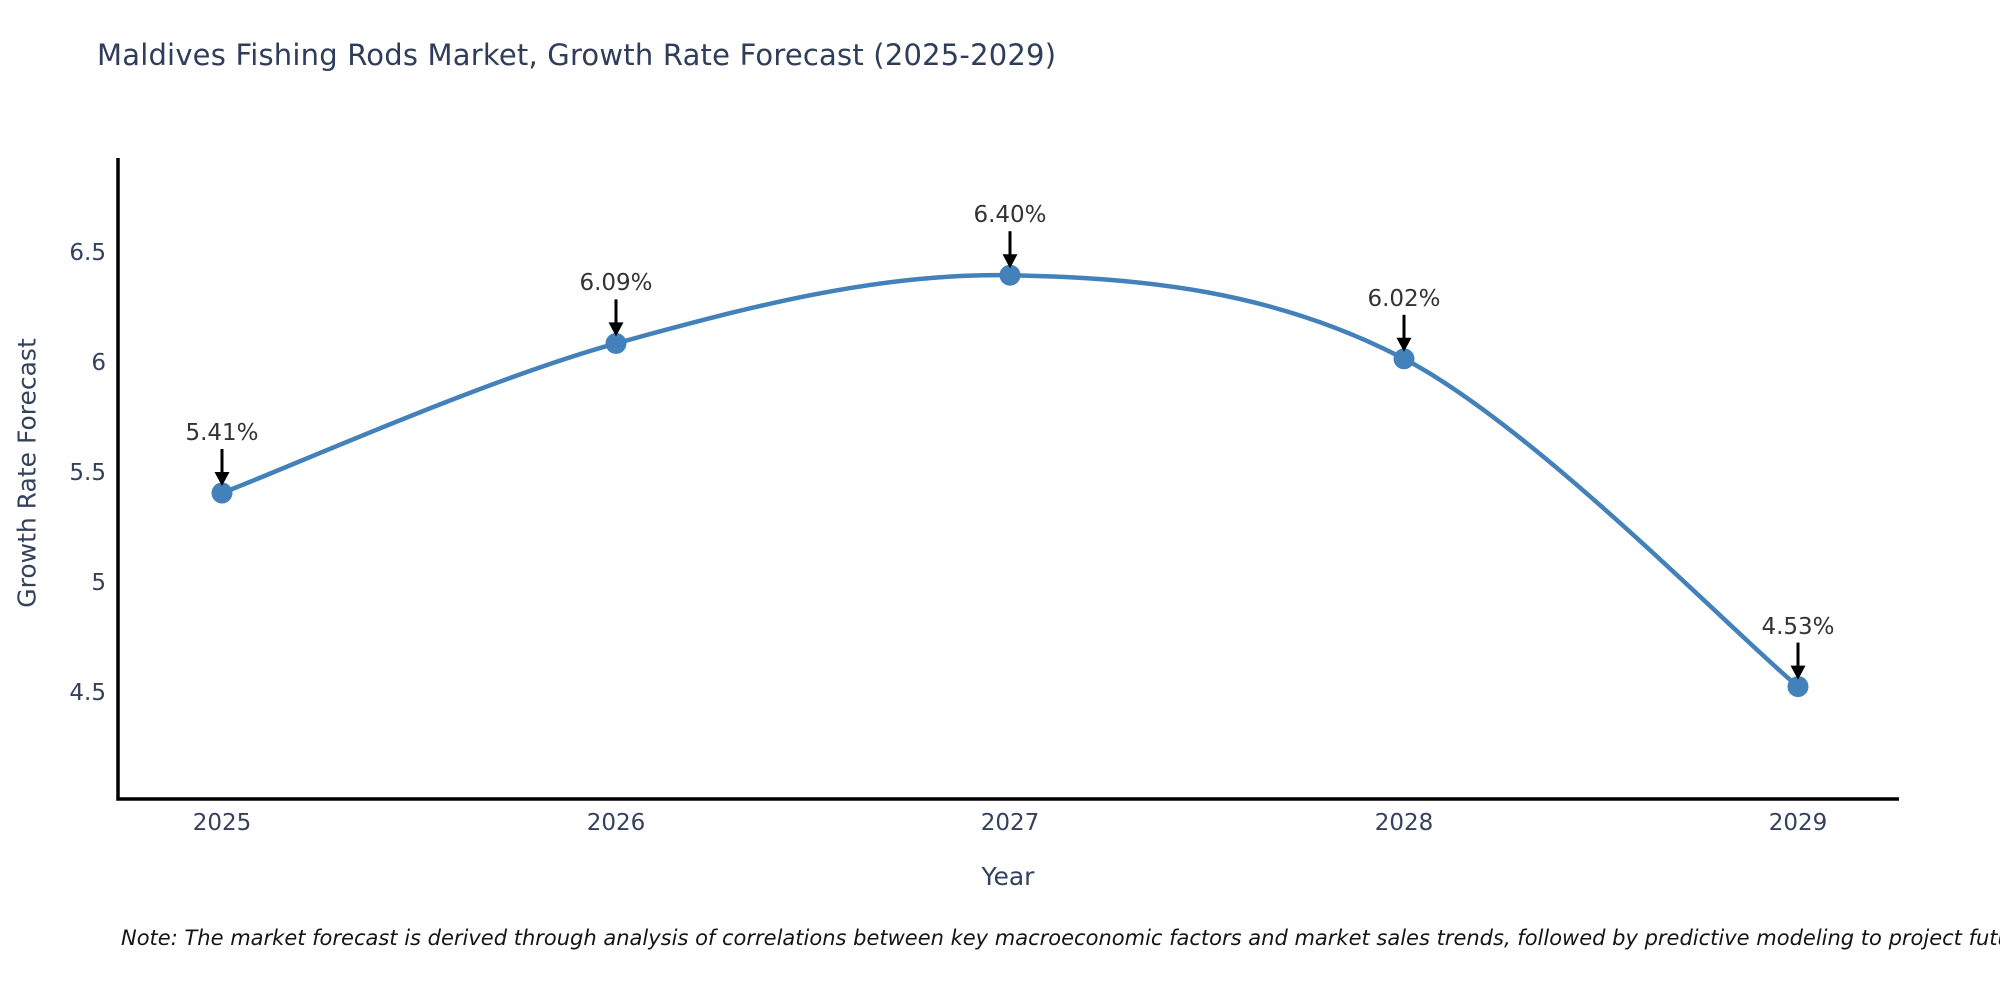 The width and height of the screenshot is (2000, 1000). I want to click on x-tick-label: 2029, so click(1798, 823).